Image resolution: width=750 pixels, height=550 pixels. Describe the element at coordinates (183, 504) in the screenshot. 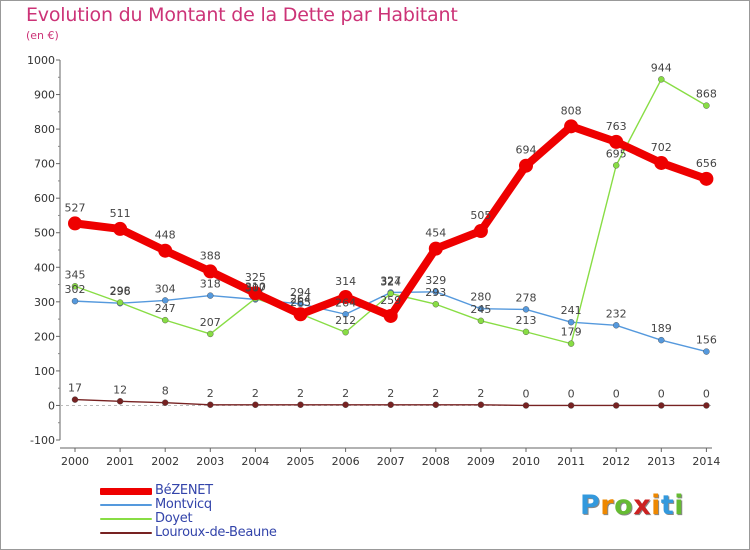

I see `legend-label: Montvicq` at that location.